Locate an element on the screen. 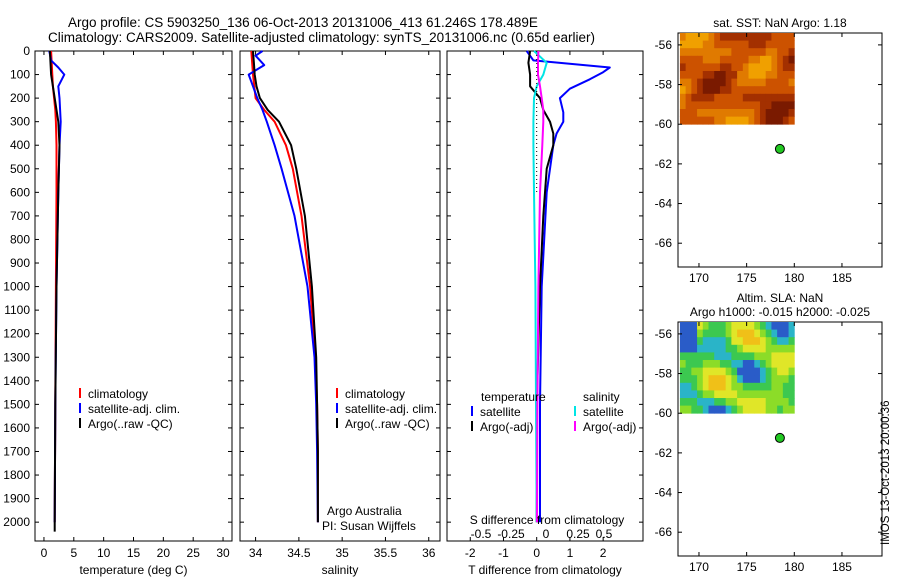 Image resolution: width=900 pixels, height=580 pixels. y-tick-label: -62 is located at coordinates (664, 164).